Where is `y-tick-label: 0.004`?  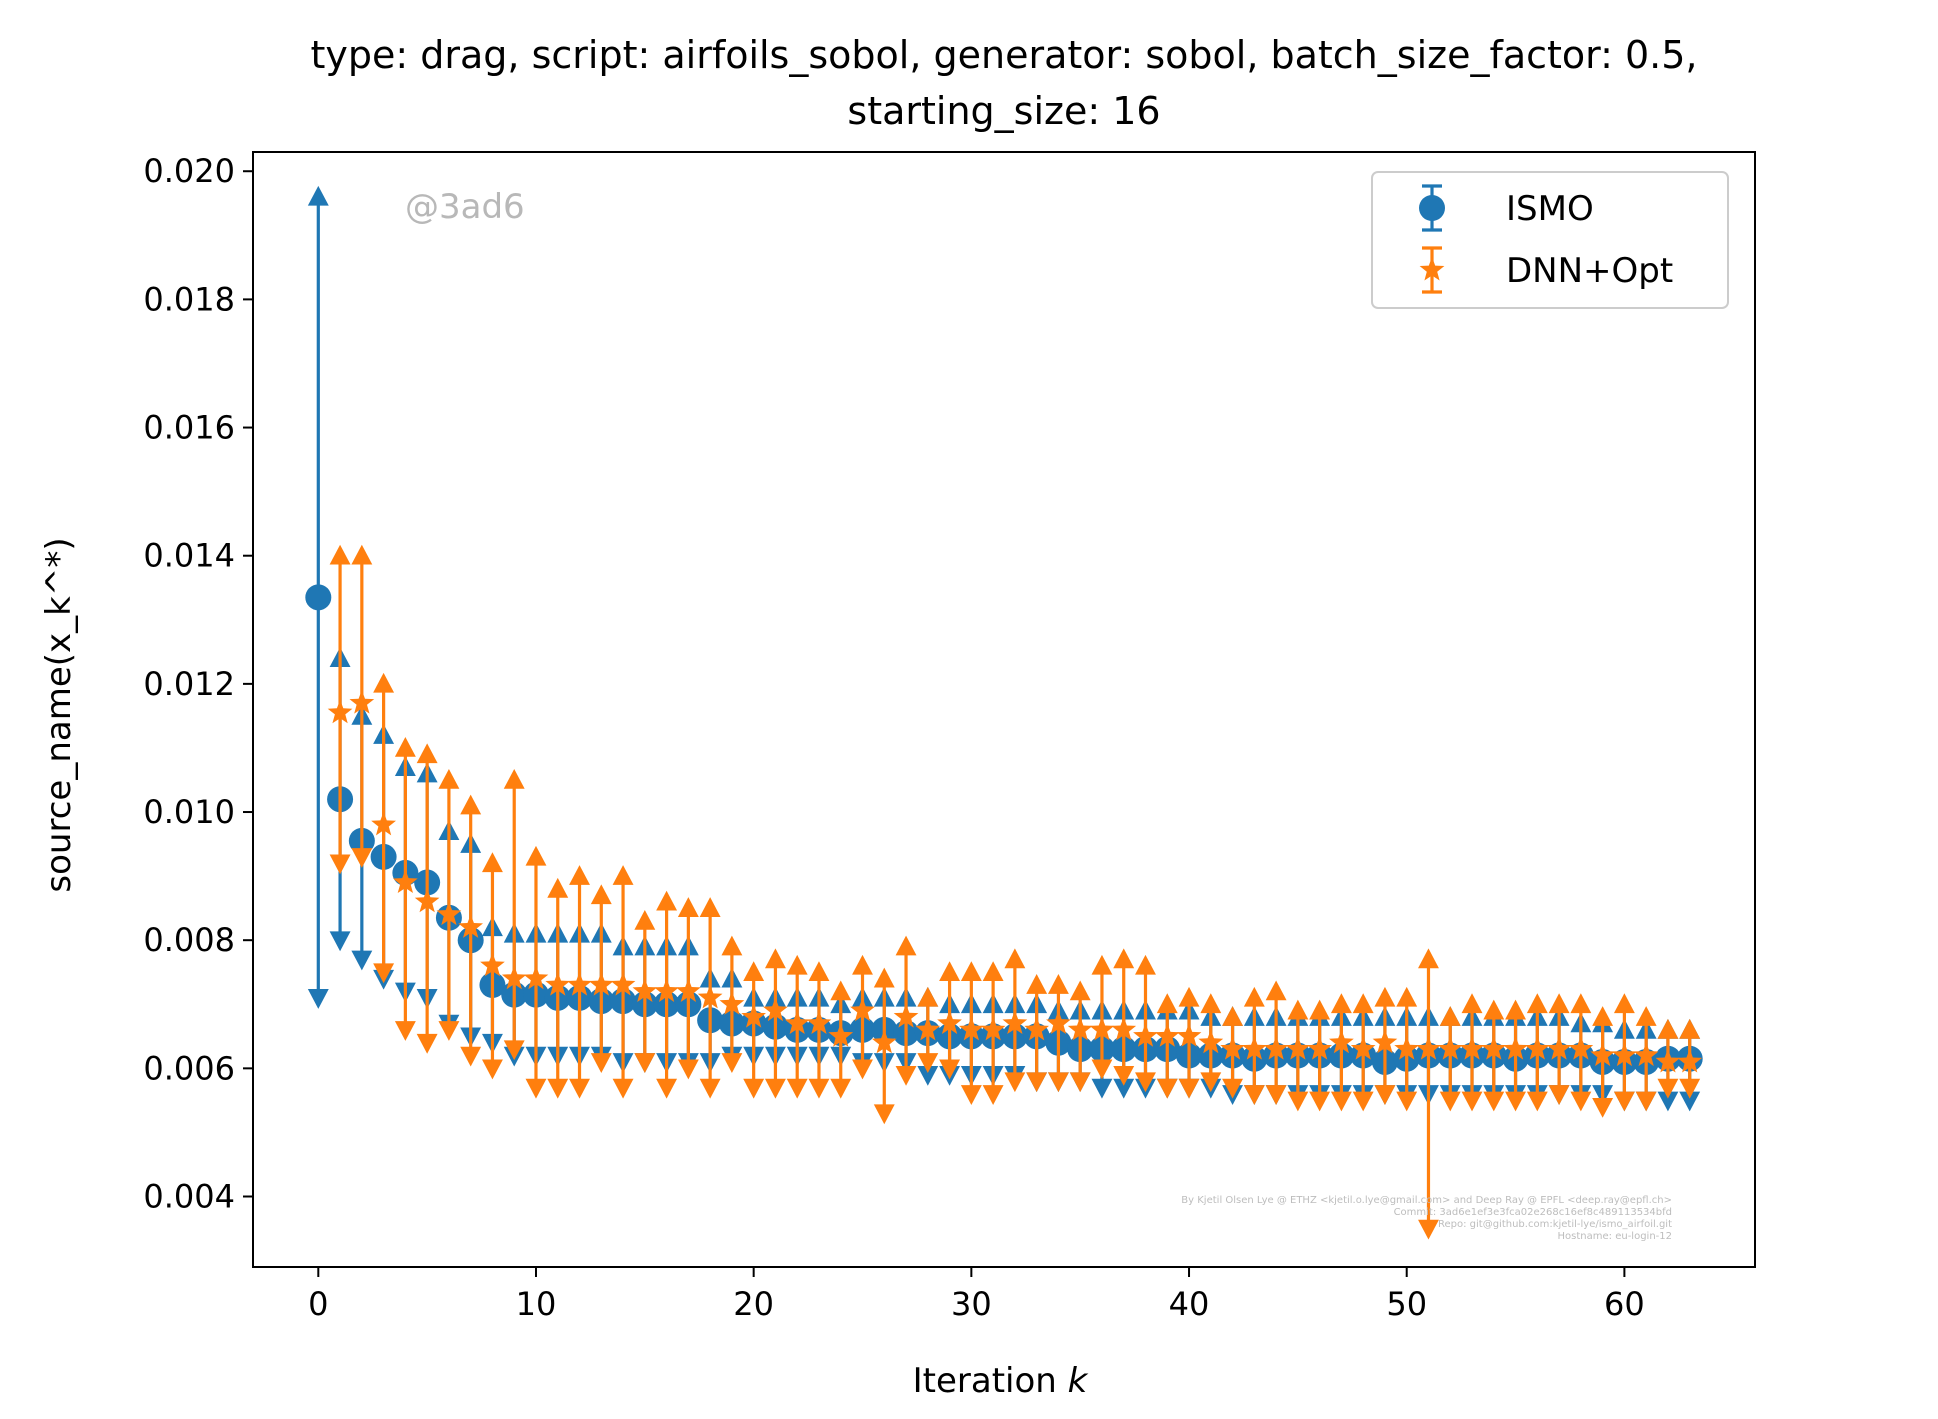 y-tick-label: 0.004 is located at coordinates (189, 1197).